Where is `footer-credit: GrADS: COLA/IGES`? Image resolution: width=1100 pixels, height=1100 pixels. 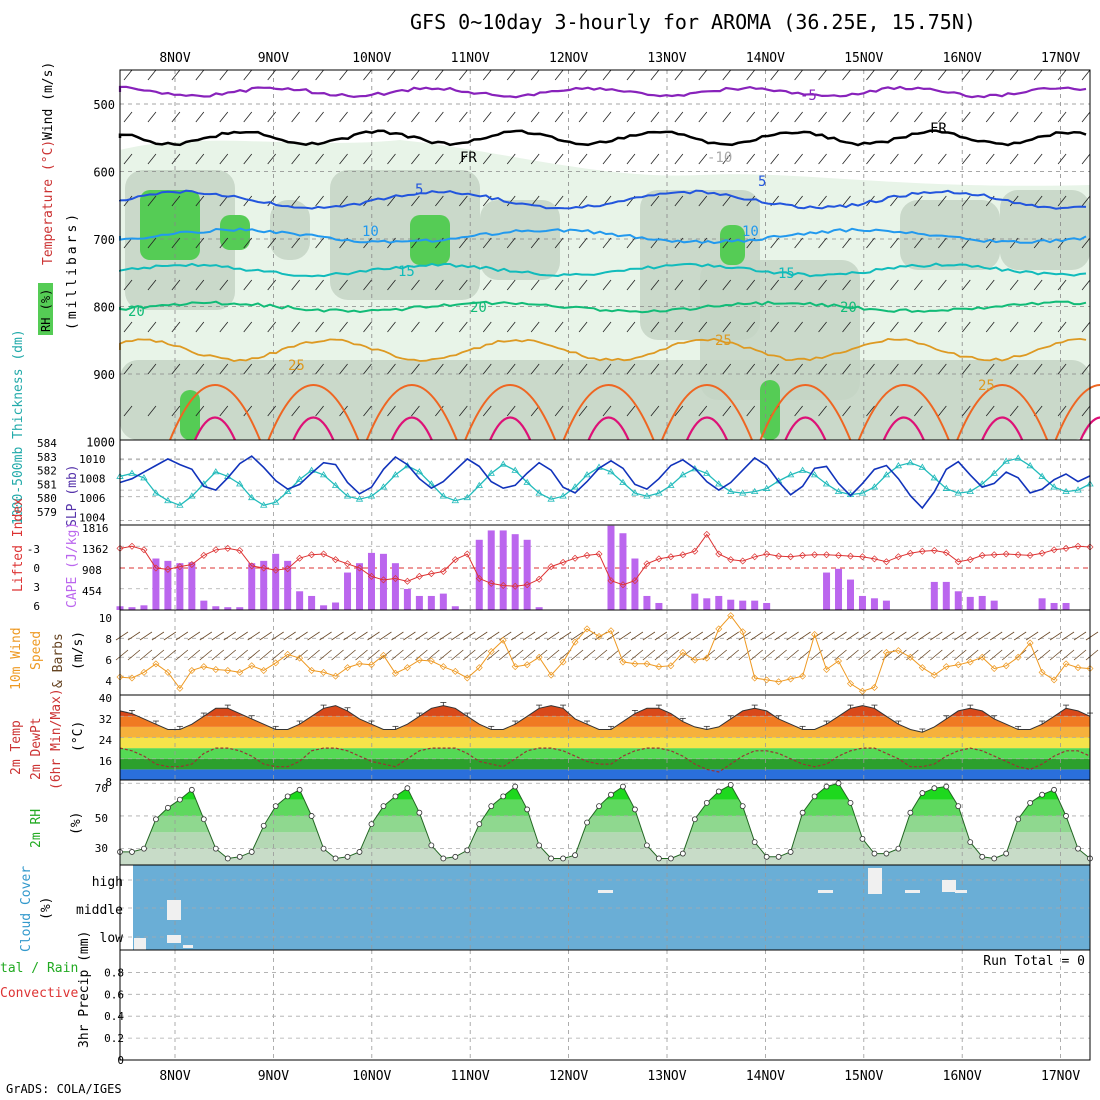
footer-credit: GrADS: COLA/IGES is located at coordinates (64, 1089).